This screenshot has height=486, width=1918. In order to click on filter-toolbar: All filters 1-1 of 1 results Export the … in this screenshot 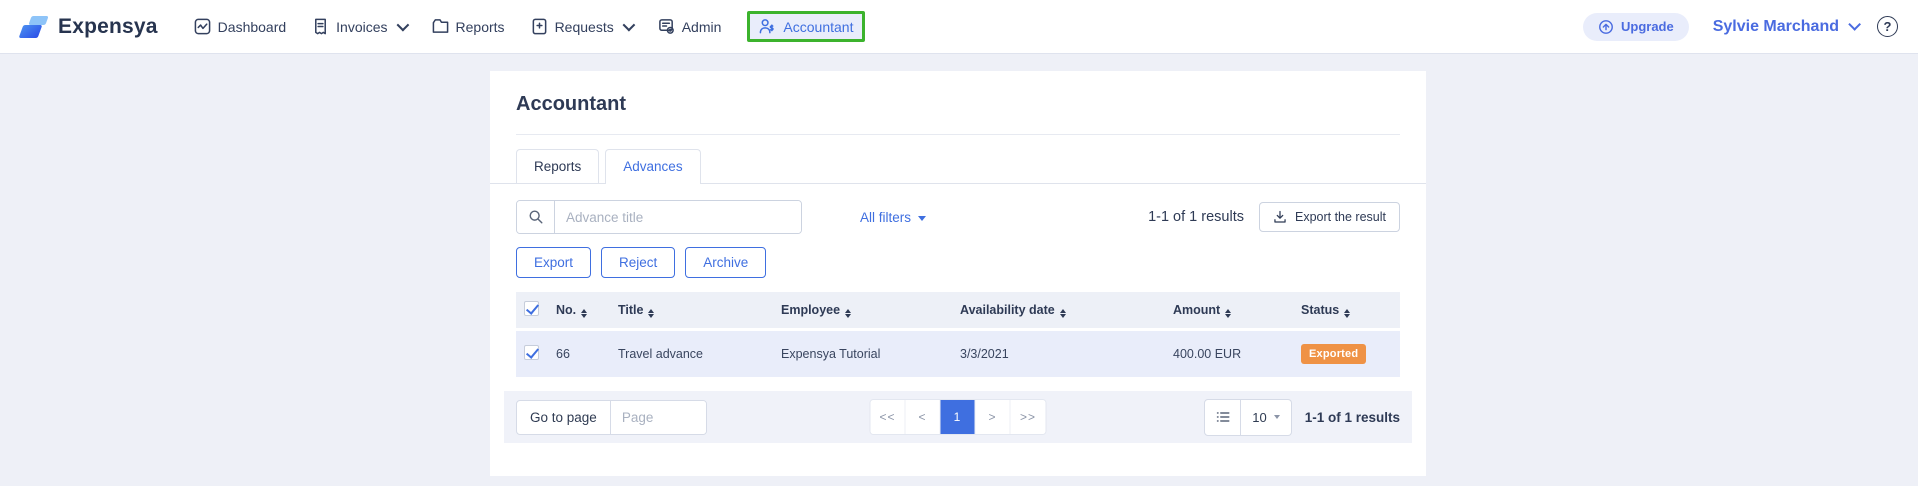, I will do `click(958, 217)`.